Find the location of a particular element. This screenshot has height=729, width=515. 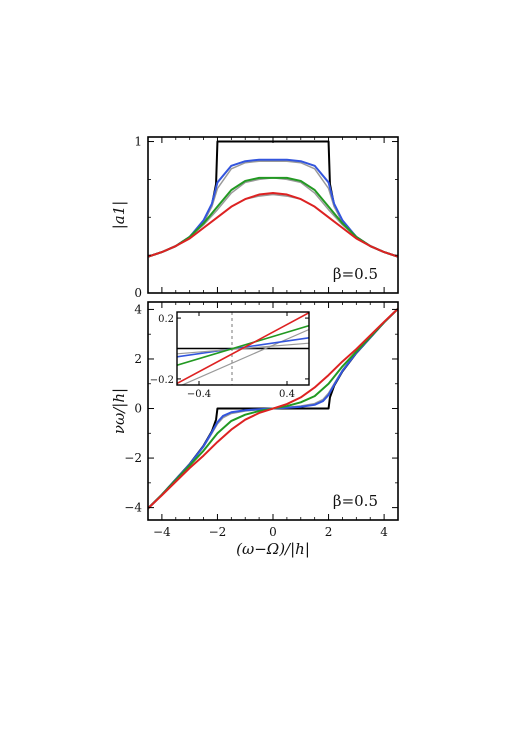

x-axis-label: (ω−Ω)/|h| is located at coordinates (273, 549).